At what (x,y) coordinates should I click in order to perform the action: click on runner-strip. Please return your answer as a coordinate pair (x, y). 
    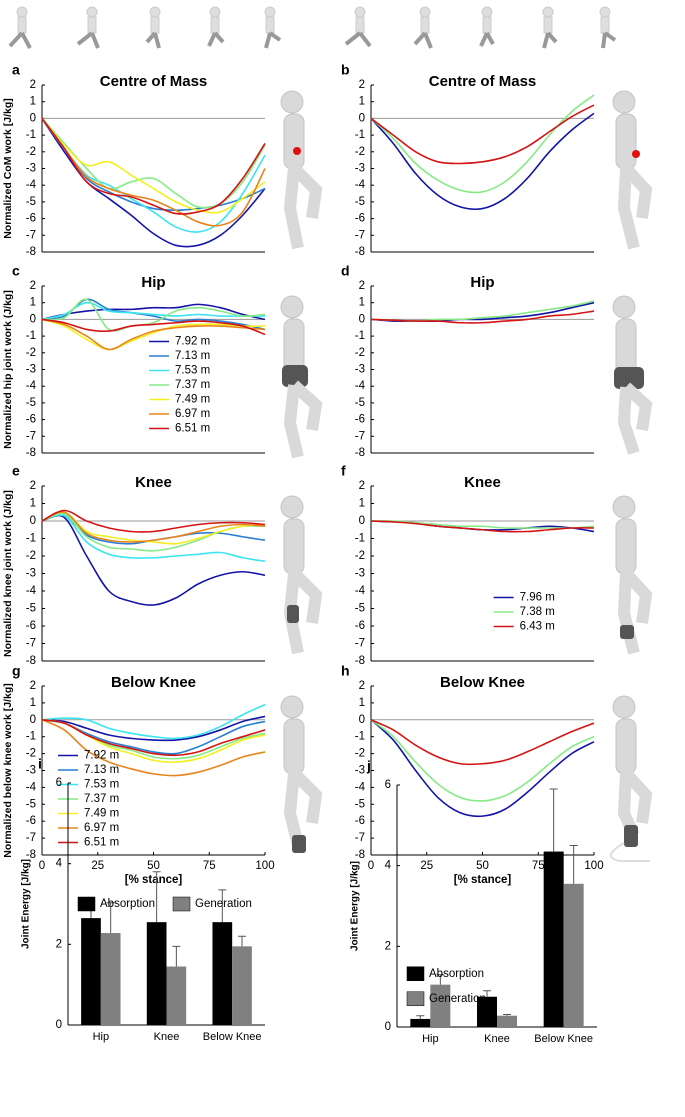
    Looking at the image, I should click on (312, 27).